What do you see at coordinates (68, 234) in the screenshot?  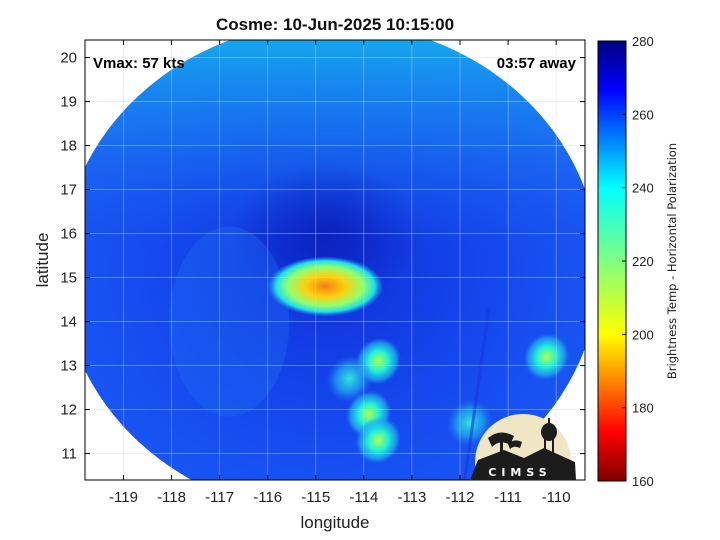 I see `y-tick-label: 16` at bounding box center [68, 234].